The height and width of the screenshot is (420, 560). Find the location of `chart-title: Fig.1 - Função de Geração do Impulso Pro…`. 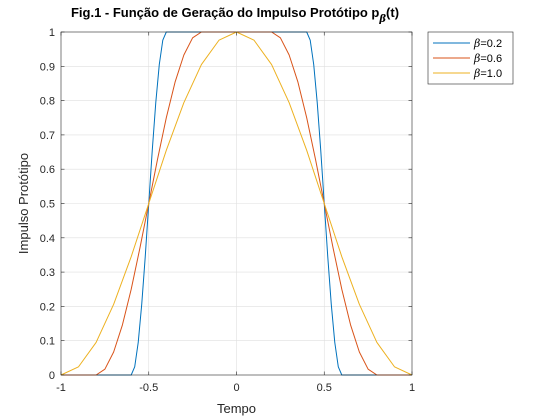

chart-title: Fig.1 - Função de Geração do Impulso Pro… is located at coordinates (235, 15).